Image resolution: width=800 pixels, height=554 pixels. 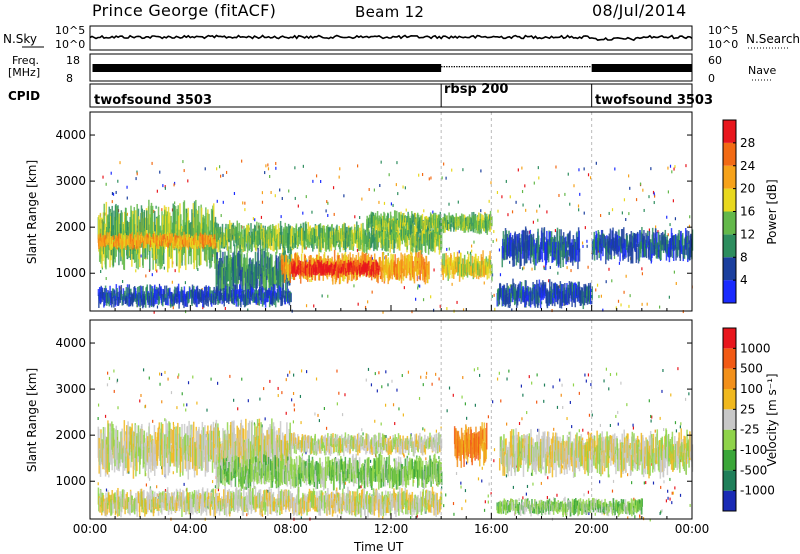 What do you see at coordinates (729, 154) in the screenshot?
I see `power-colorbar-segment` at bounding box center [729, 154].